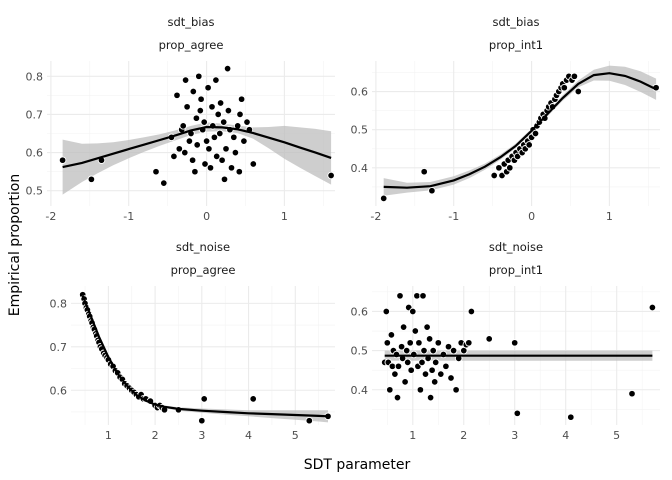 This screenshot has width=672, height=480. I want to click on x-tick-label: 2, so click(155, 435).